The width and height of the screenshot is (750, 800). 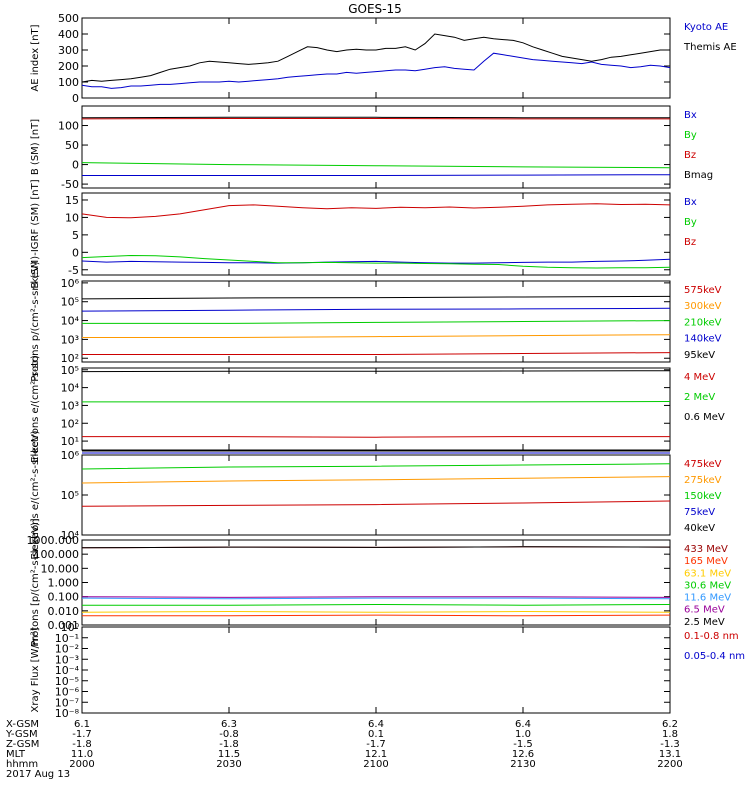 I want to click on y-tick-label: 10⁻³, so click(x=67, y=659).